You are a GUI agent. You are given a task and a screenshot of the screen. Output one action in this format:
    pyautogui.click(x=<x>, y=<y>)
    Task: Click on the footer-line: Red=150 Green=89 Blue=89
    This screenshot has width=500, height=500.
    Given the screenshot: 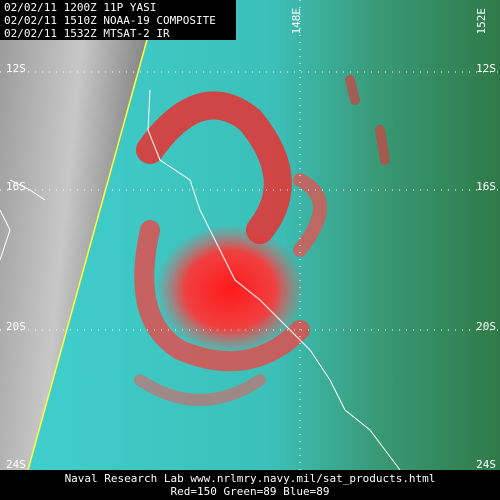 What is the action you would take?
    pyautogui.click(x=250, y=491)
    